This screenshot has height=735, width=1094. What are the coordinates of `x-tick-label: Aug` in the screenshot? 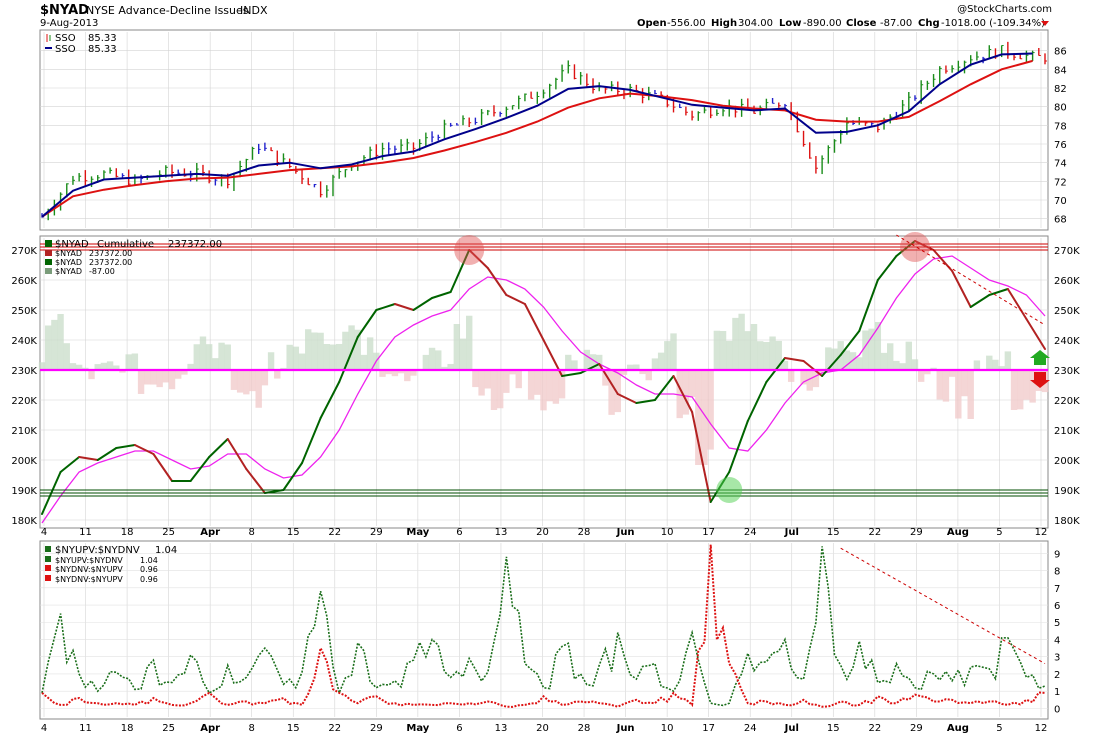 It's located at (958, 728).